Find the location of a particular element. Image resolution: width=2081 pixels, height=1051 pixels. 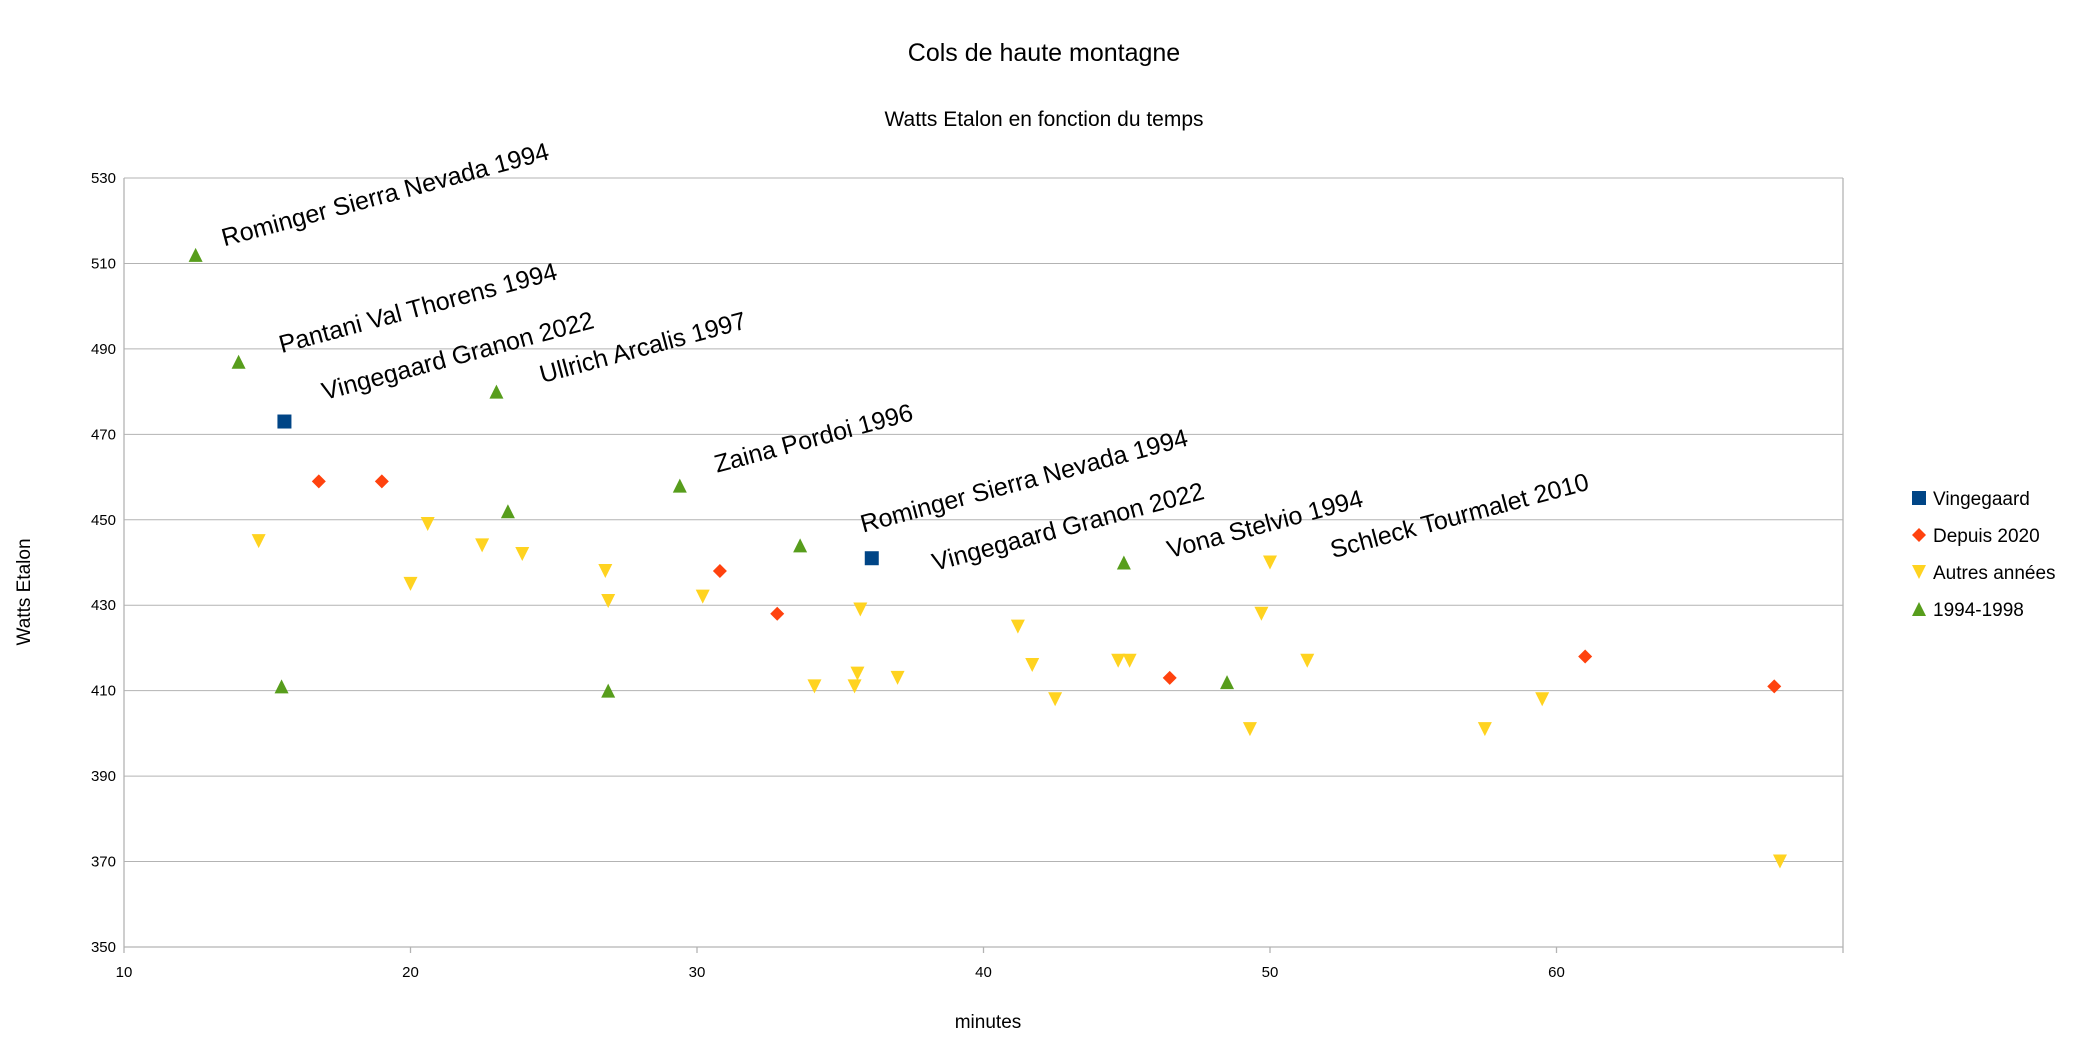

x-tick-label-40: 40 is located at coordinates (983, 972).